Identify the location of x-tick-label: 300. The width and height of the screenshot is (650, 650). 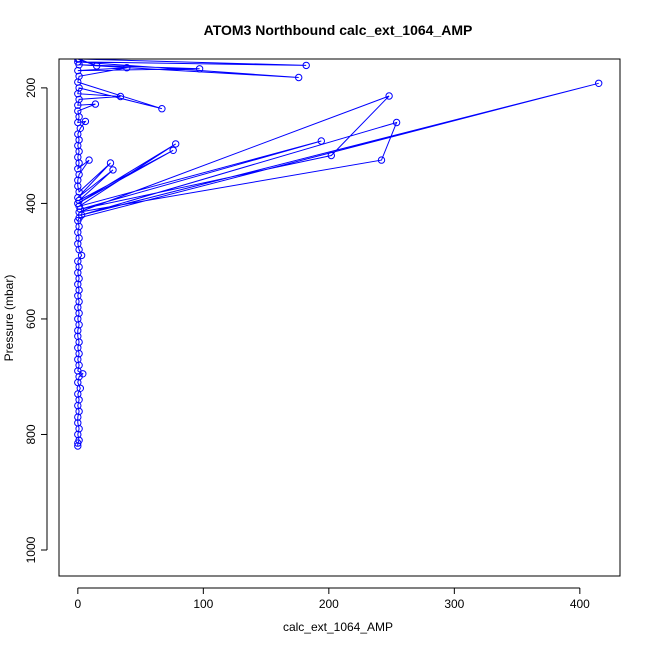
(454, 604).